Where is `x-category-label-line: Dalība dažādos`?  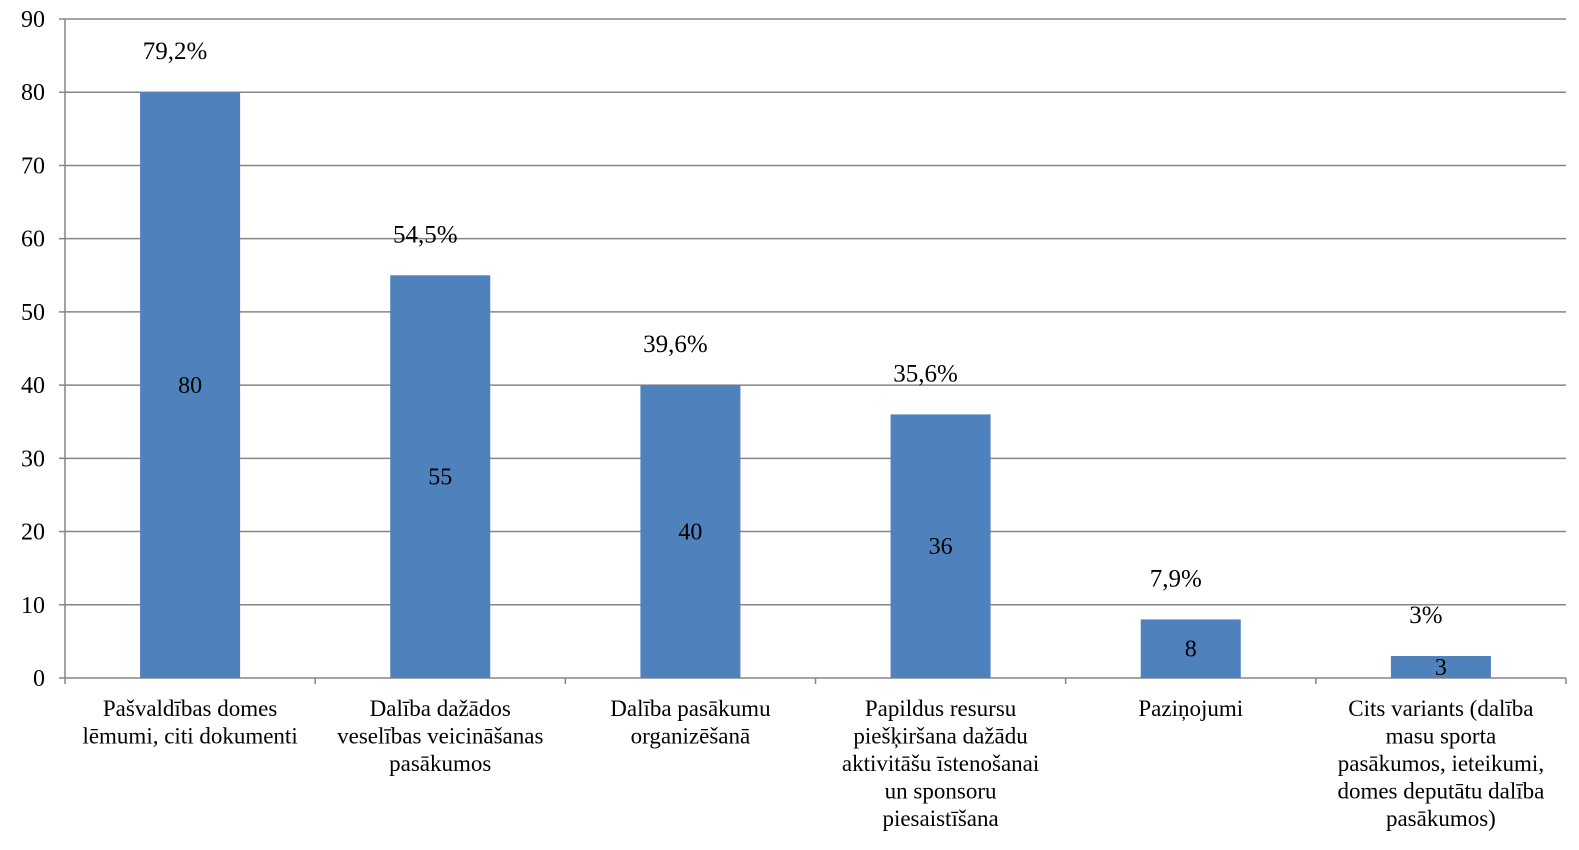
x-category-label-line: Dalība dažādos is located at coordinates (440, 708).